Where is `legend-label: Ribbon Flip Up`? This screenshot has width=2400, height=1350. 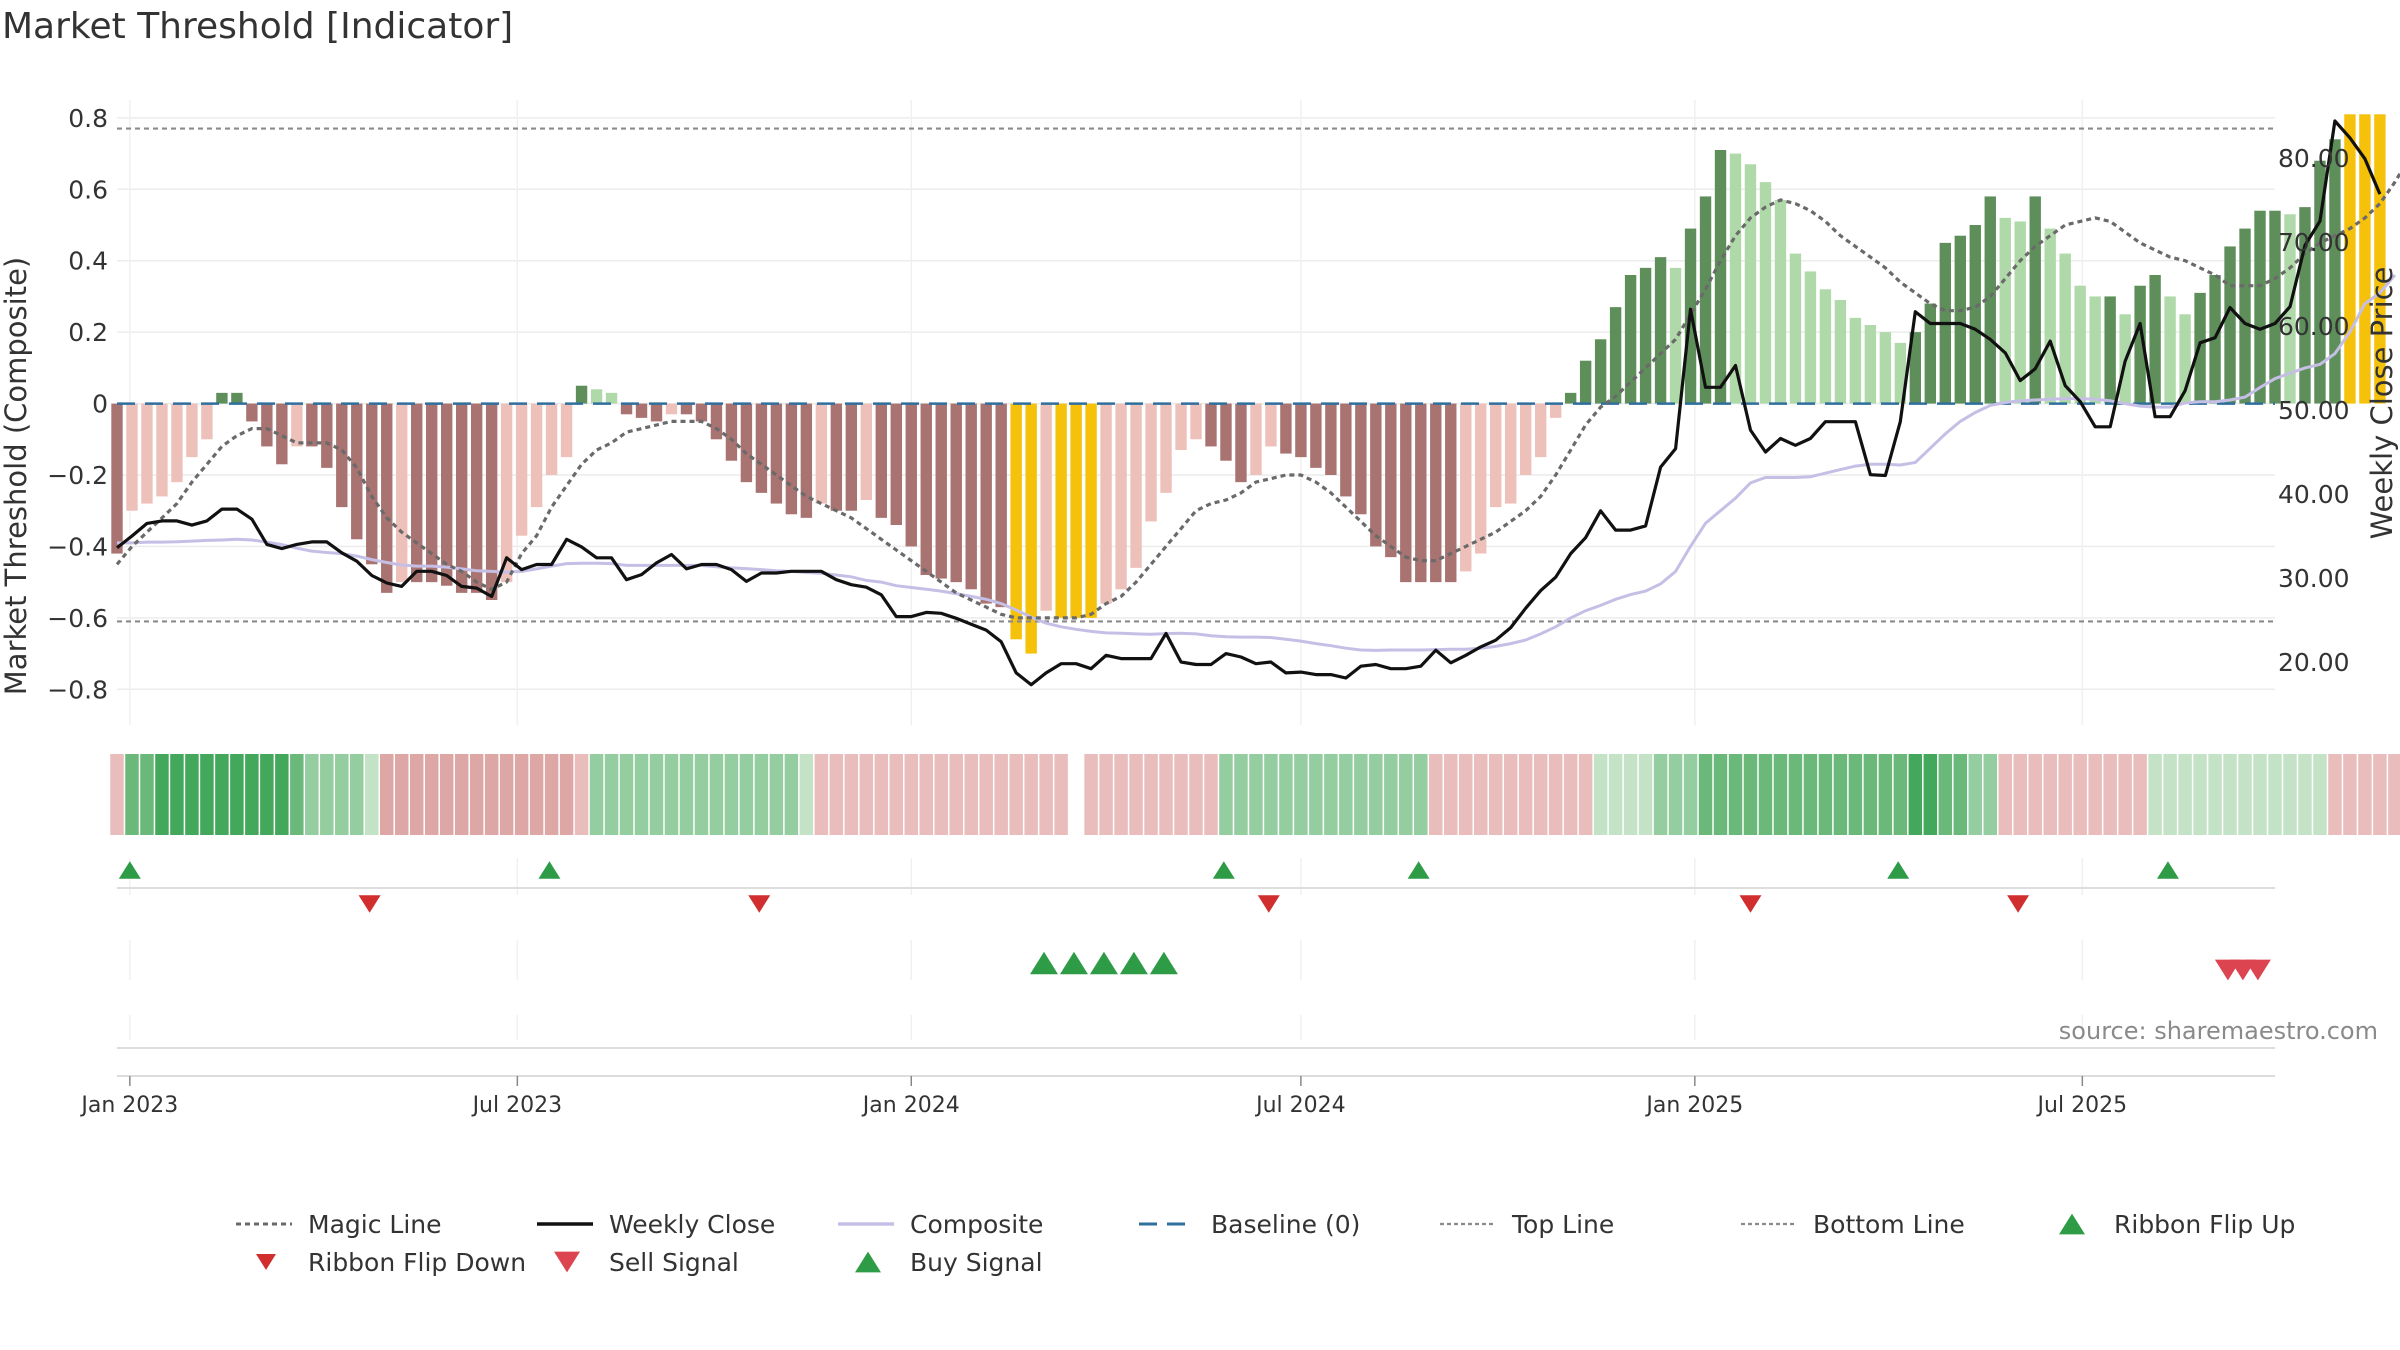
legend-label: Ribbon Flip Up is located at coordinates (2204, 1224).